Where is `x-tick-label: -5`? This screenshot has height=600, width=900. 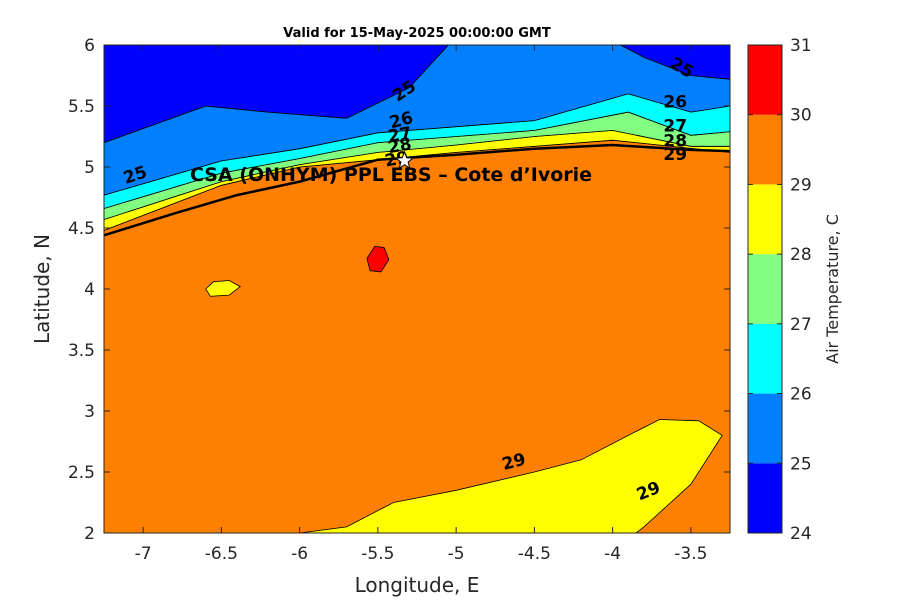 x-tick-label: -5 is located at coordinates (456, 554).